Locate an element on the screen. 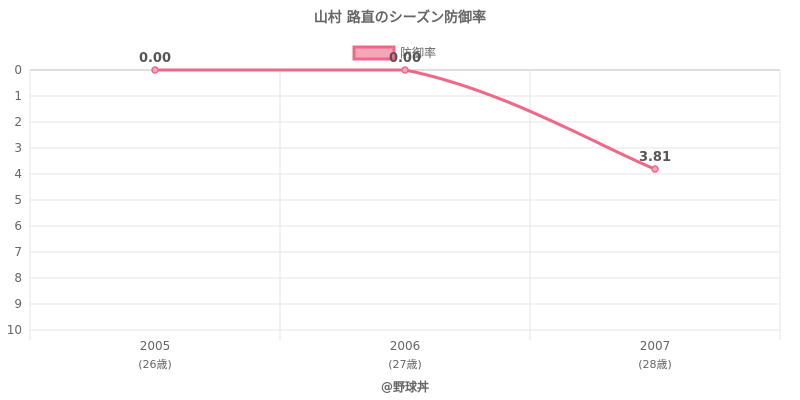  x-tick-label: 2005 is located at coordinates (155, 346).